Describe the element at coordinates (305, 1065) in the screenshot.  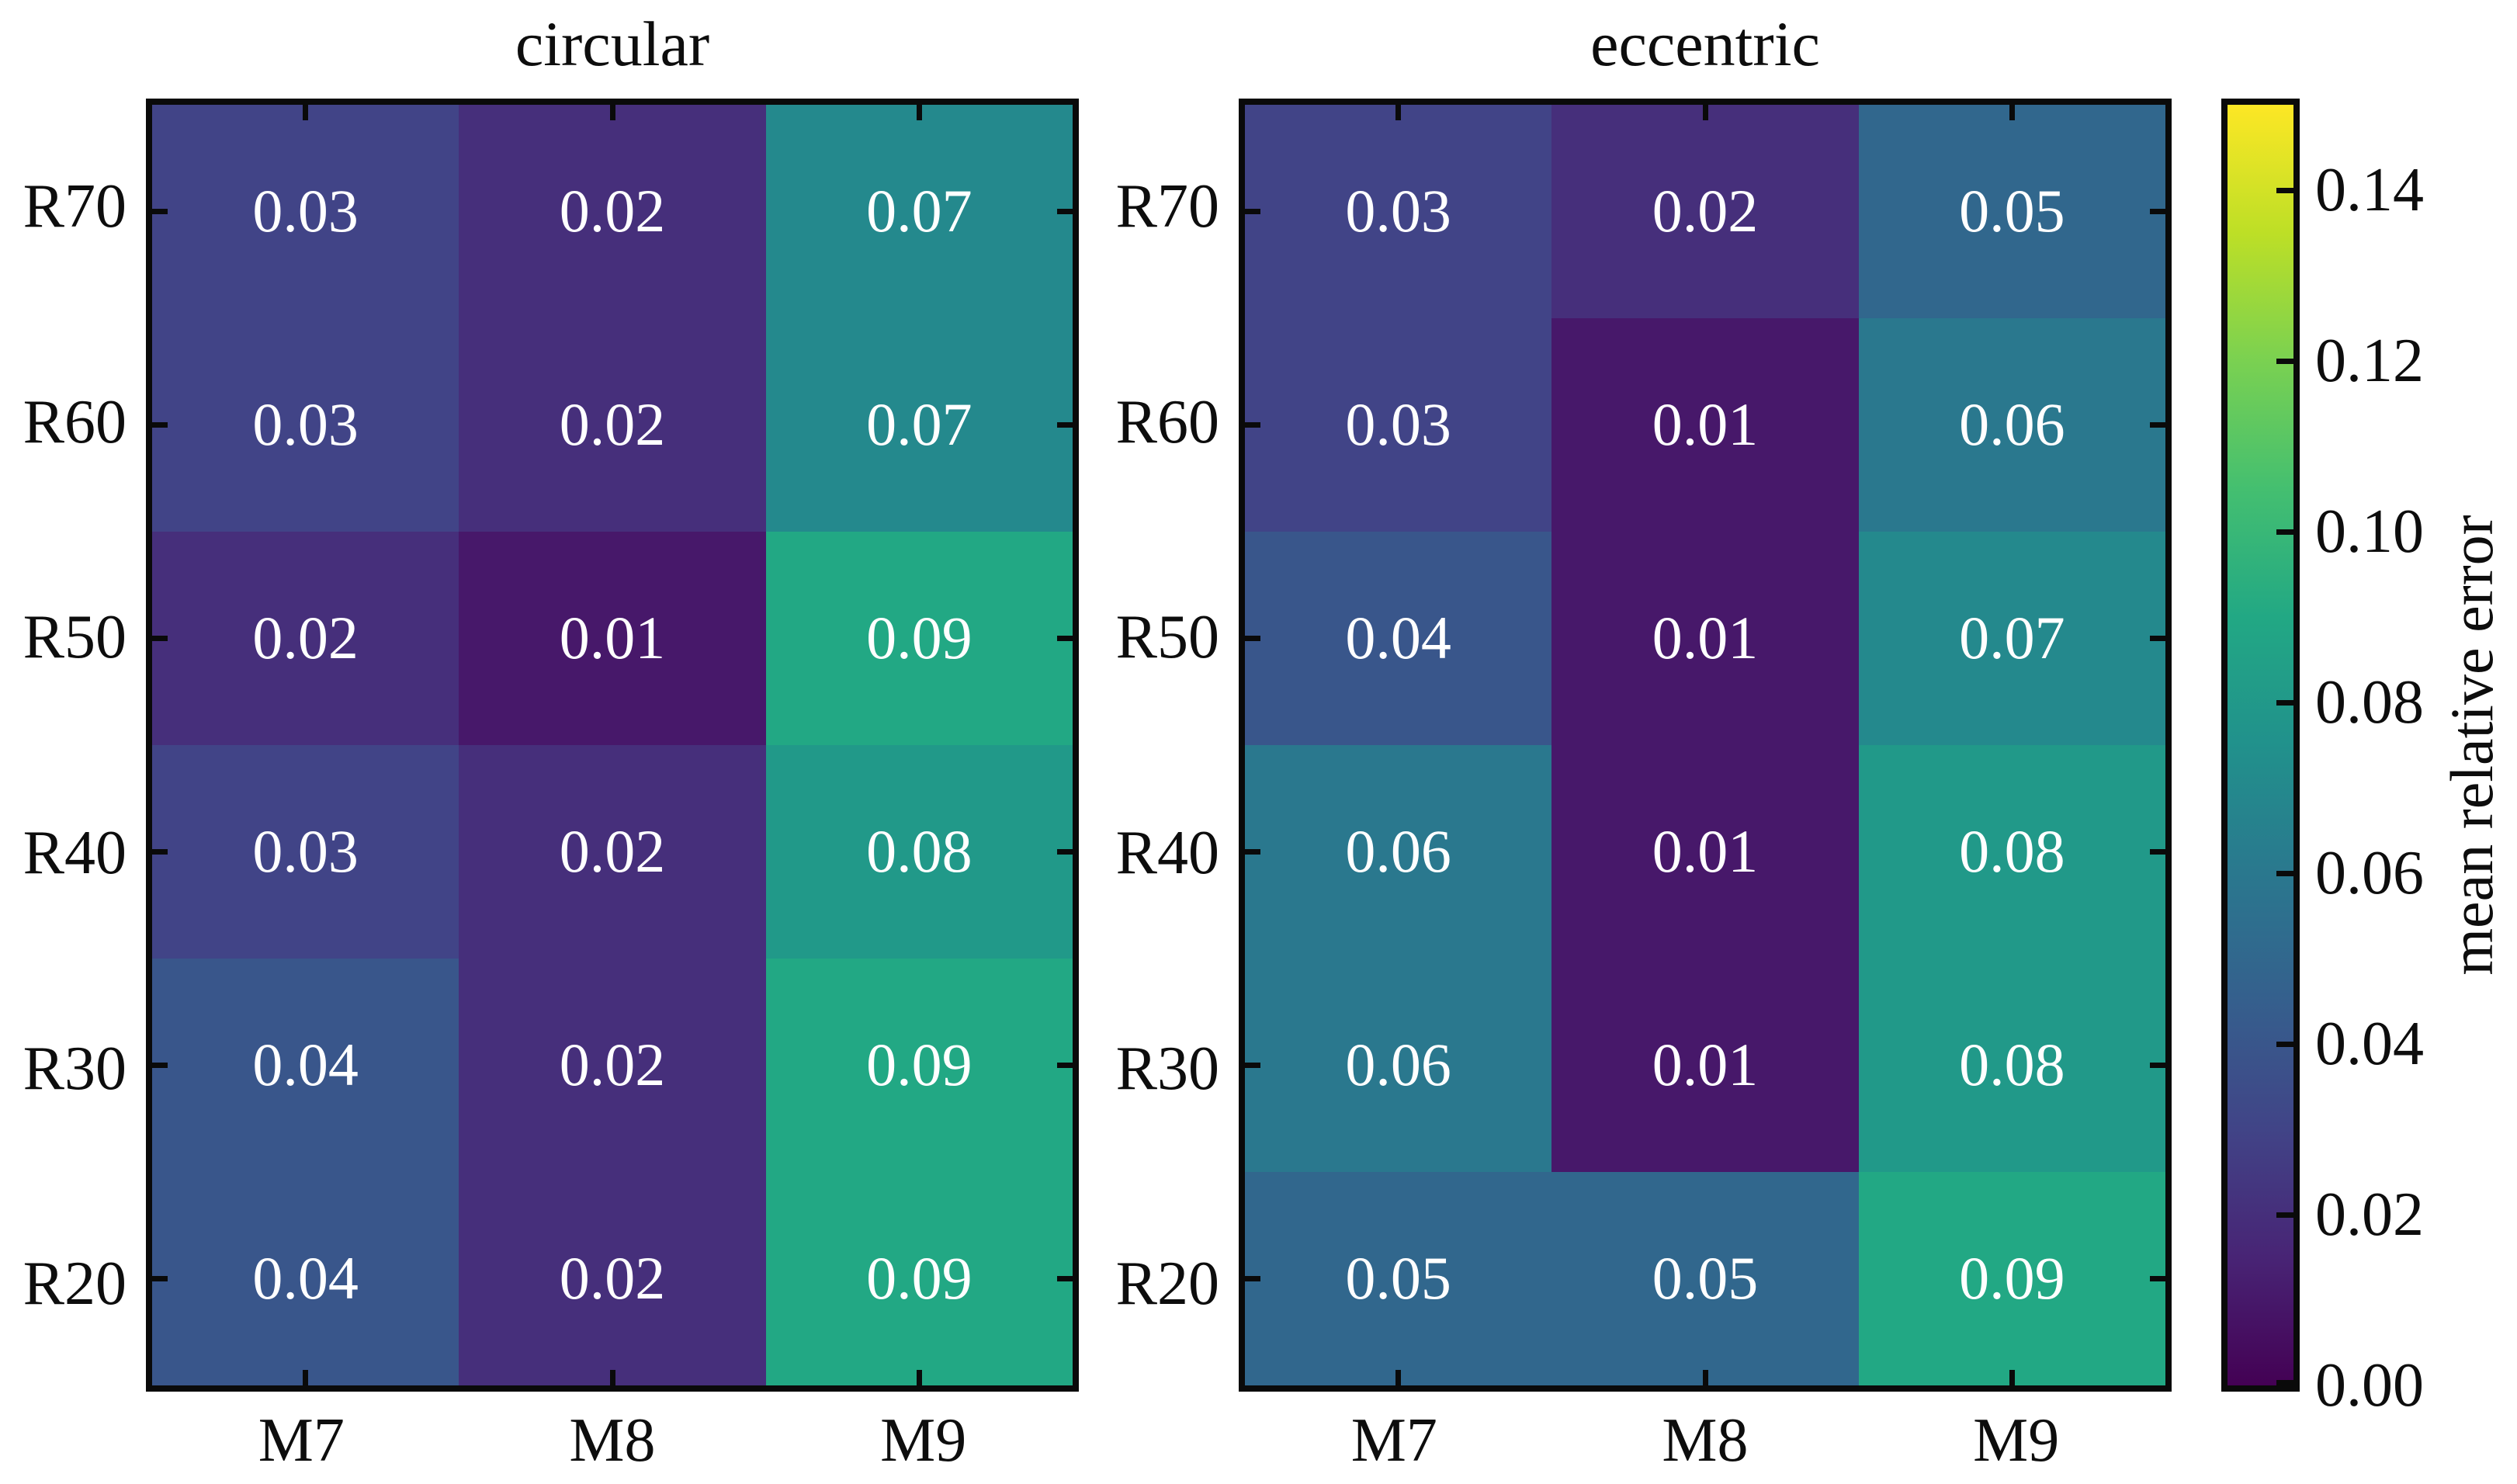
I see `heatmap-cell-value: 0.04` at that location.